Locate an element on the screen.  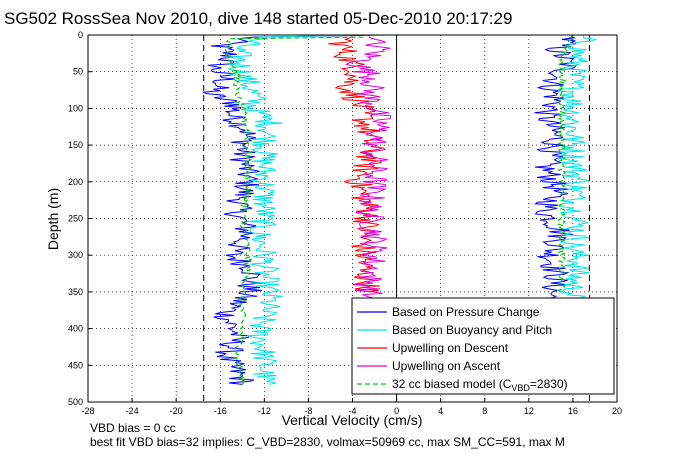
series-line-4-ascent is located at coordinates (565, 163).